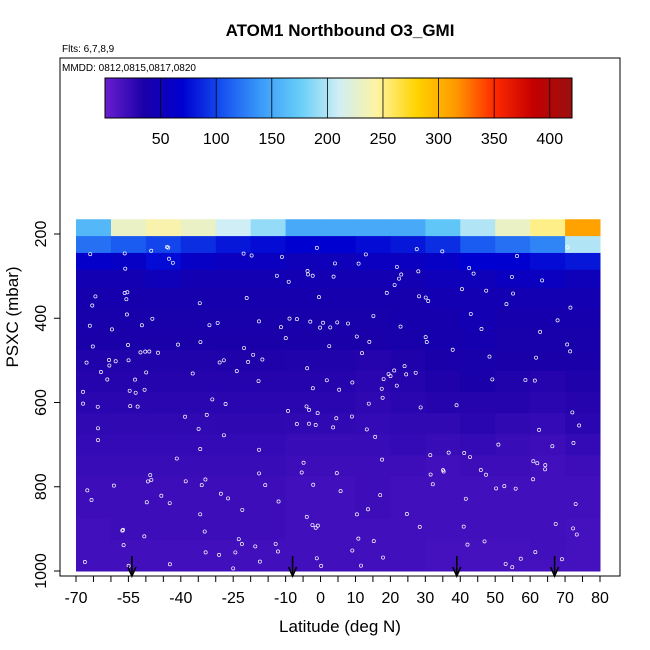  What do you see at coordinates (129, 68) in the screenshot?
I see `dates-label: MMDD: 0812,0815,0817,0820` at bounding box center [129, 68].